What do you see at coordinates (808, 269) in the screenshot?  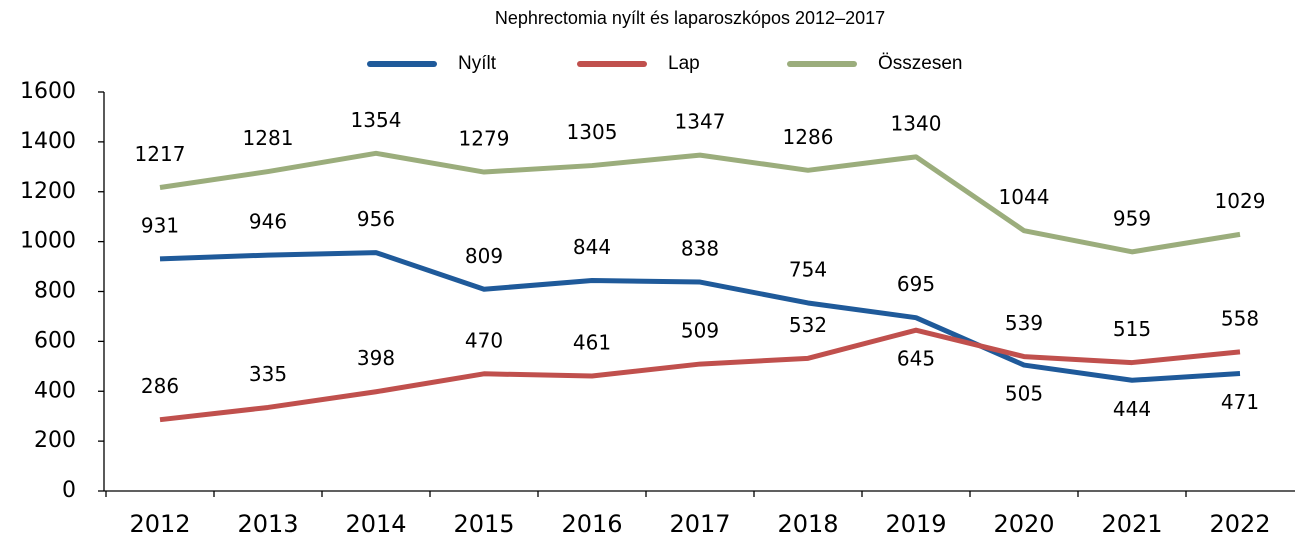 I see `data-label: 754` at bounding box center [808, 269].